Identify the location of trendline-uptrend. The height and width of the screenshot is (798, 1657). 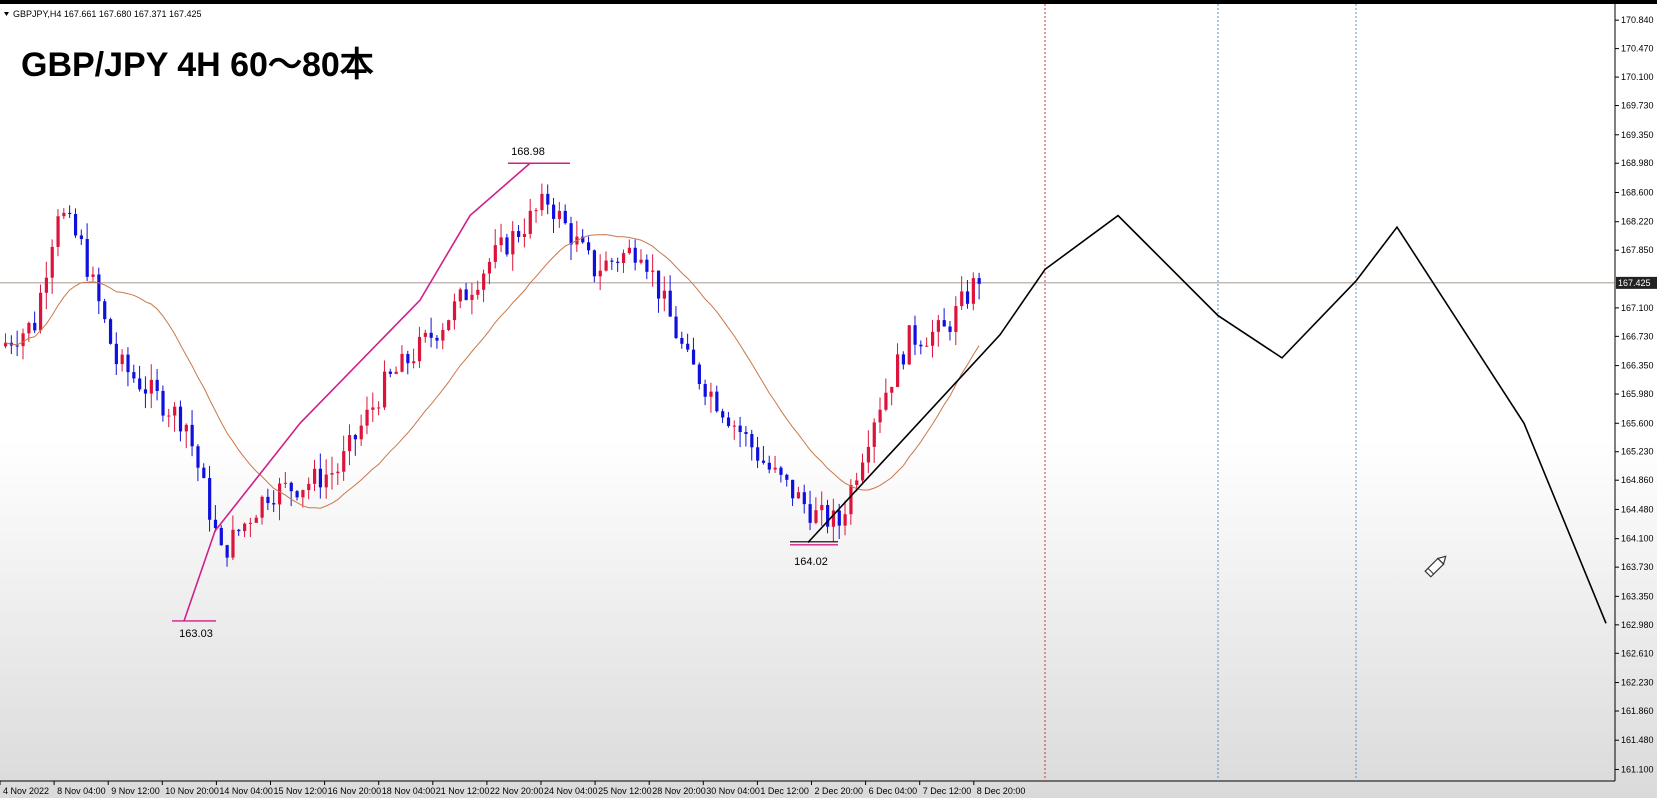
(357, 392).